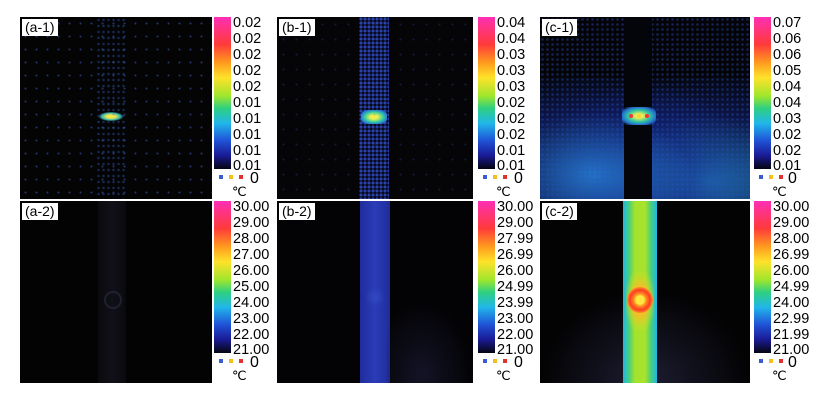 The width and height of the screenshot is (827, 400). What do you see at coordinates (787, 55) in the screenshot?
I see `tick-label: 0.06` at bounding box center [787, 55].